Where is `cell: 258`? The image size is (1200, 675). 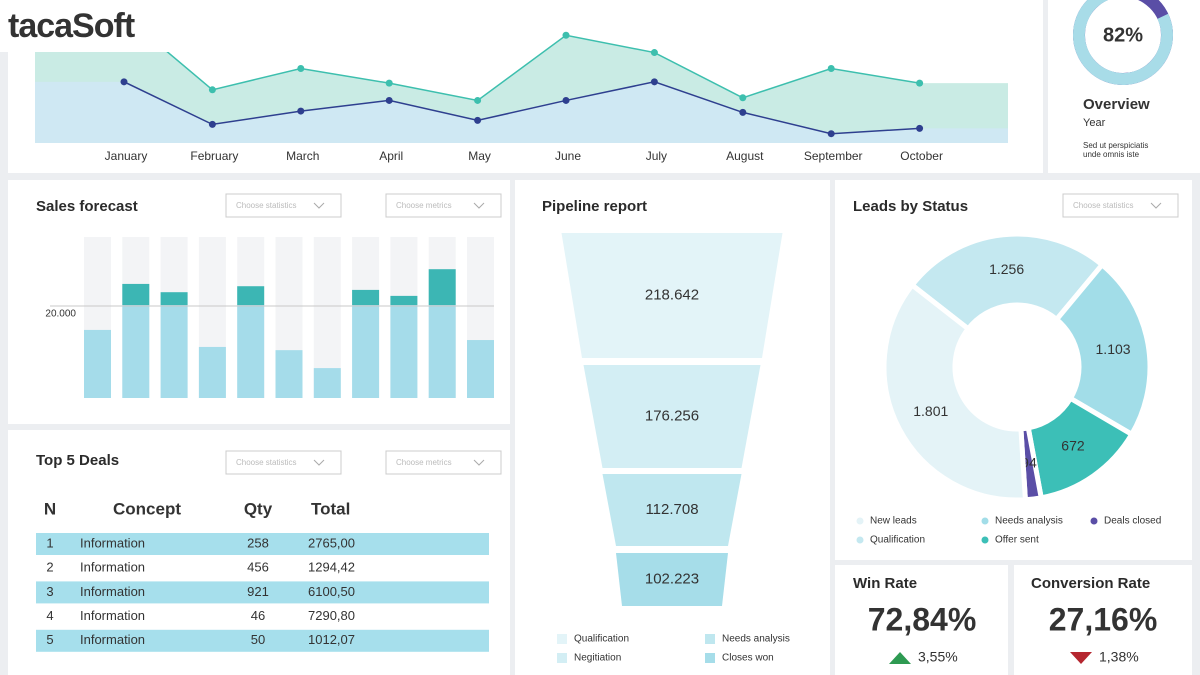
cell: 258 is located at coordinates (258, 542).